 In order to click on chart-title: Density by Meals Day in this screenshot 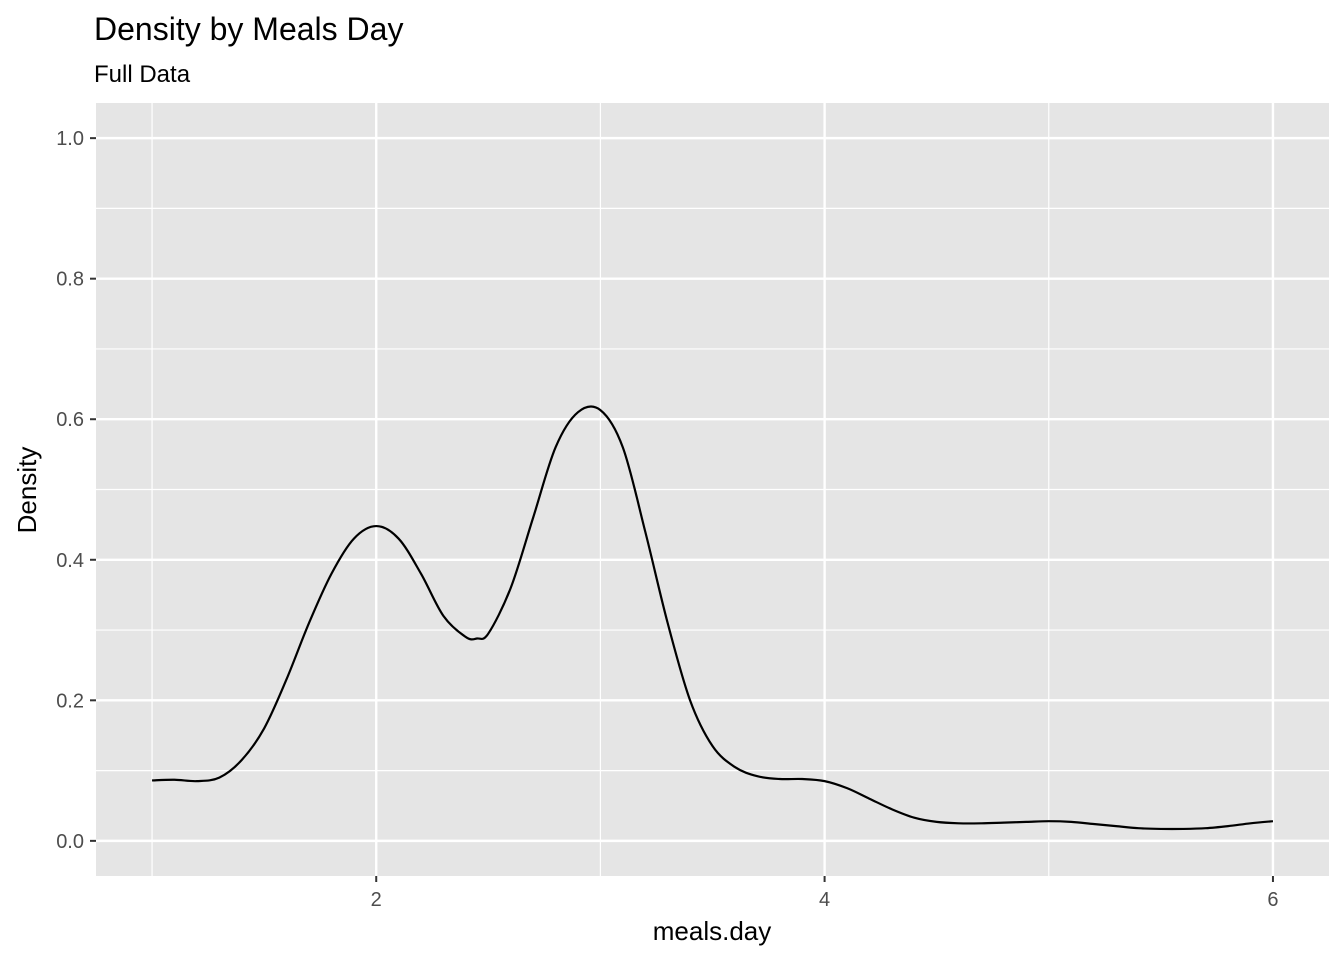, I will do `click(248, 29)`.